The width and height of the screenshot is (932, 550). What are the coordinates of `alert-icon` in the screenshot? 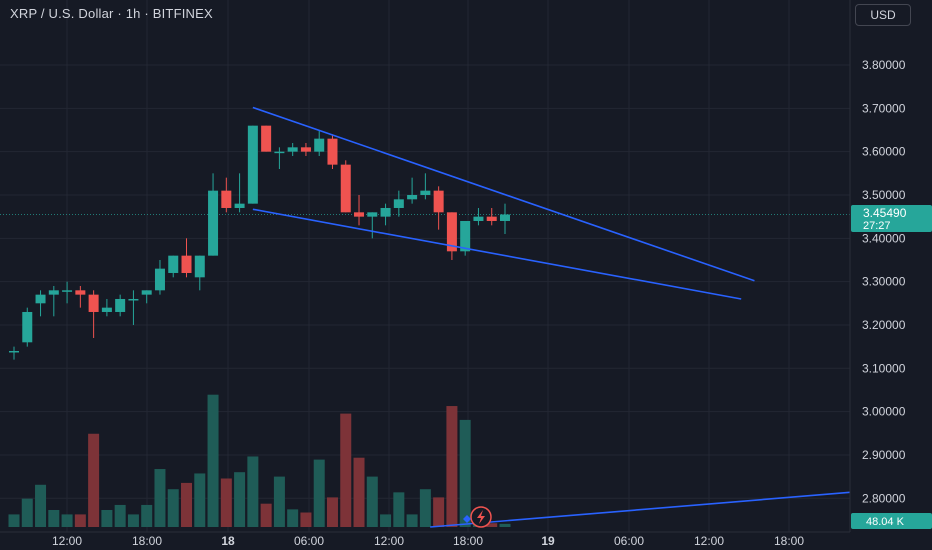 It's located at (481, 517).